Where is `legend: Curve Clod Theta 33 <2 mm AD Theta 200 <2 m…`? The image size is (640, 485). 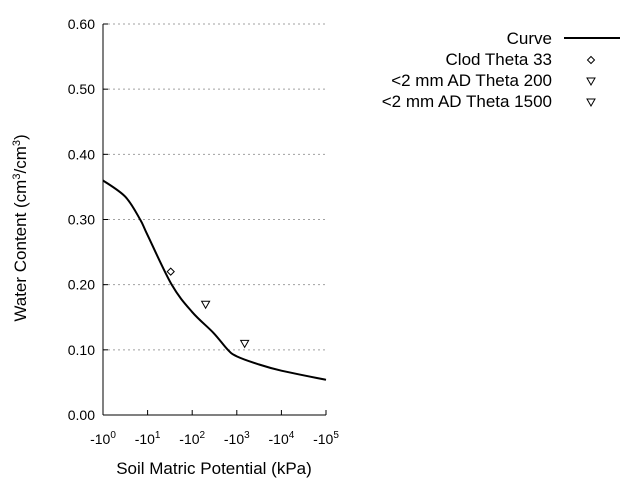 legend: Curve Clod Theta 33 <2 mm AD Theta 200 <2 m… is located at coordinates (501, 70).